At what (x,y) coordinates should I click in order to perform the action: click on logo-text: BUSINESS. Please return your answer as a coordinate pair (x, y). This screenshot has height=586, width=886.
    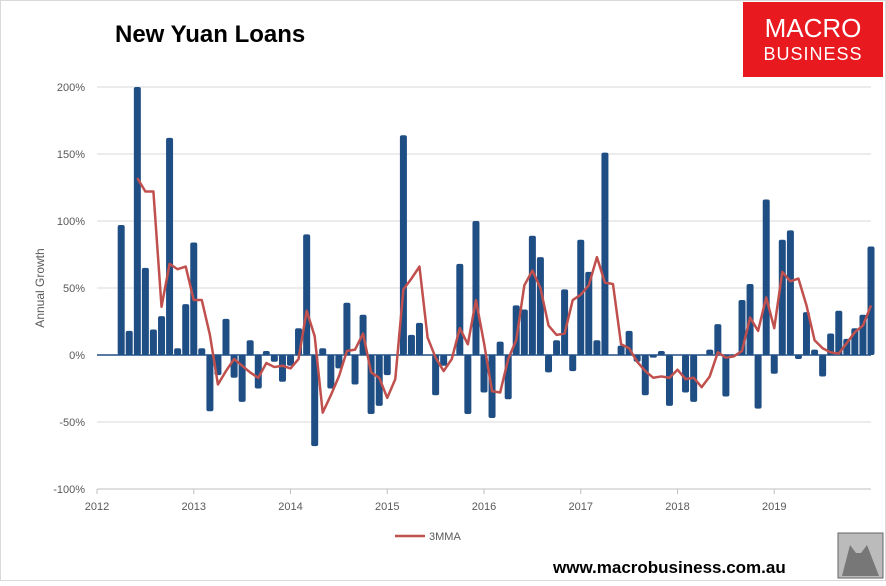
    Looking at the image, I should click on (812, 54).